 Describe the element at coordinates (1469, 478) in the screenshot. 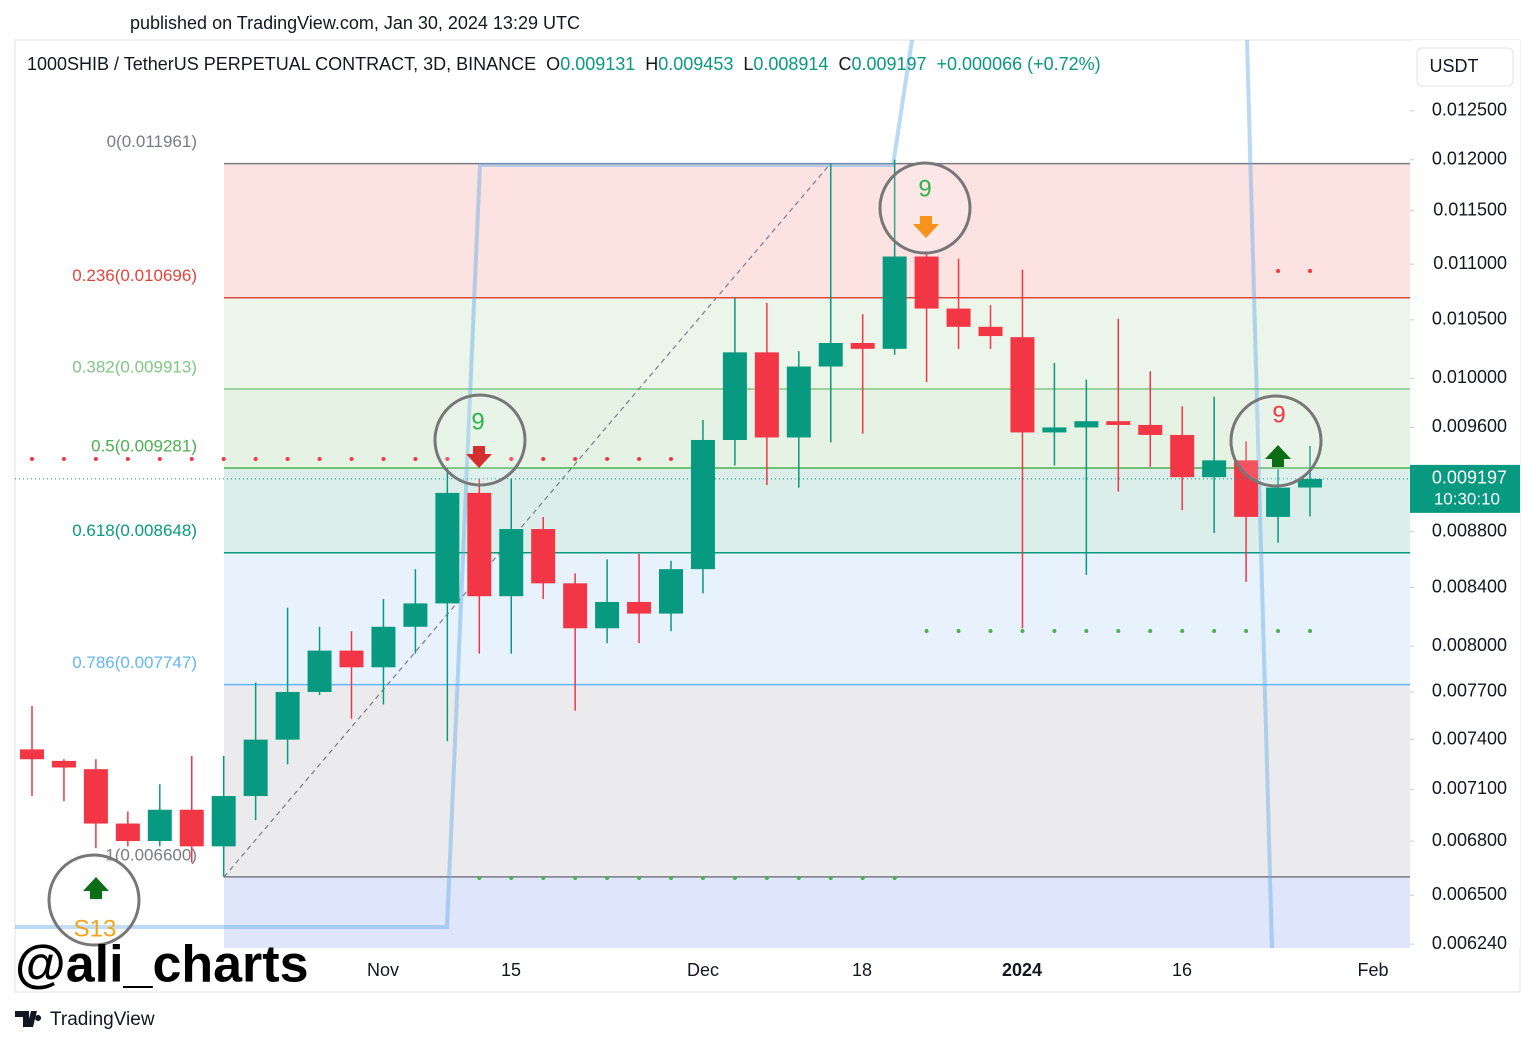

I see `price-tag-label: 0.009197` at that location.